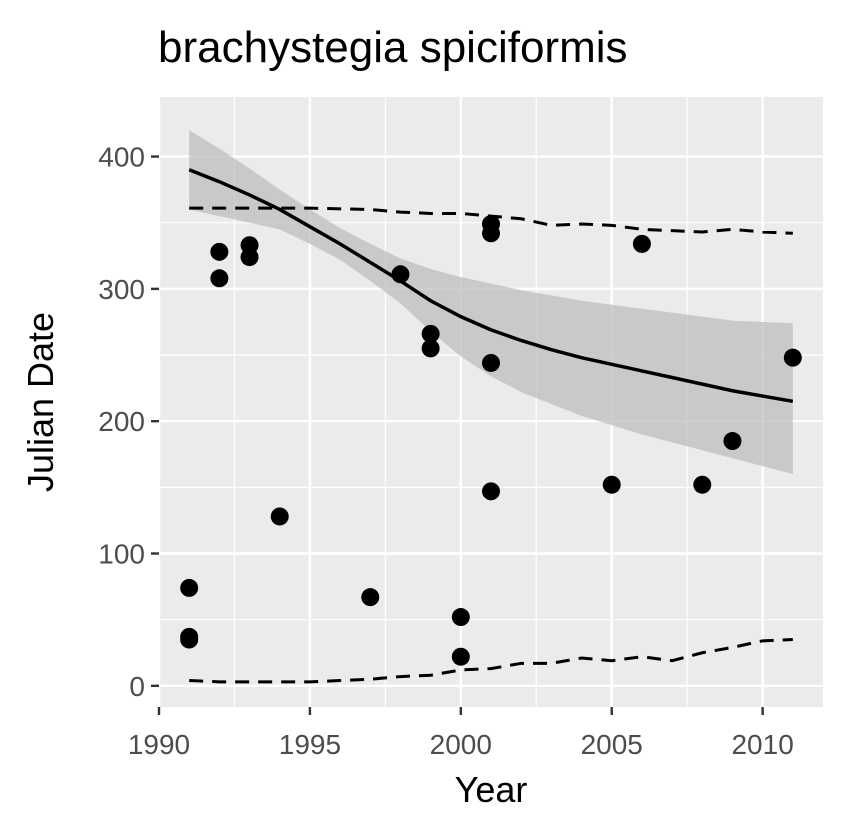 This screenshot has height=835, width=846. What do you see at coordinates (310, 744) in the screenshot?
I see `x-tick-label: 1995` at bounding box center [310, 744].